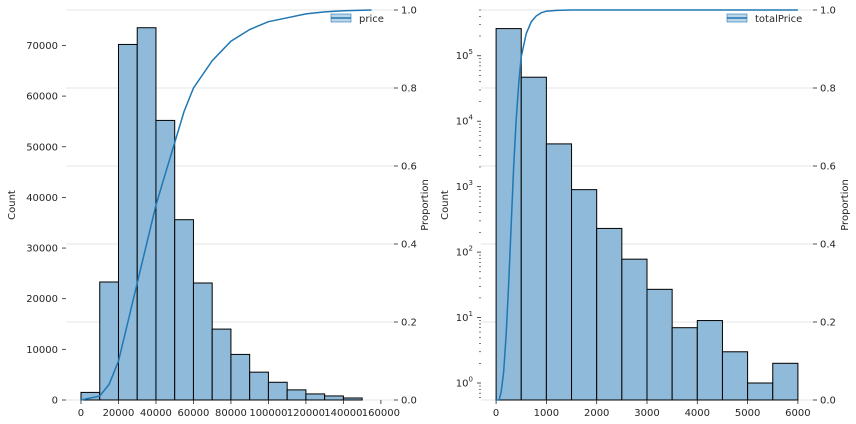 The image size is (856, 424). What do you see at coordinates (646, 413) in the screenshot?
I see `x-tick-label: 3000` at bounding box center [646, 413].